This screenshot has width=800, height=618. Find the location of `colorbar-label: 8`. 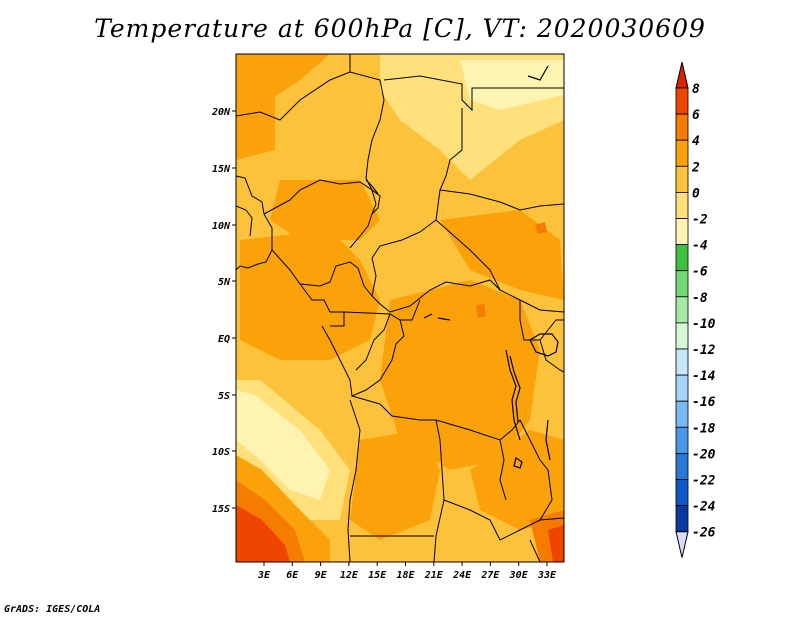

colorbar-label: 8 is located at coordinates (696, 89).